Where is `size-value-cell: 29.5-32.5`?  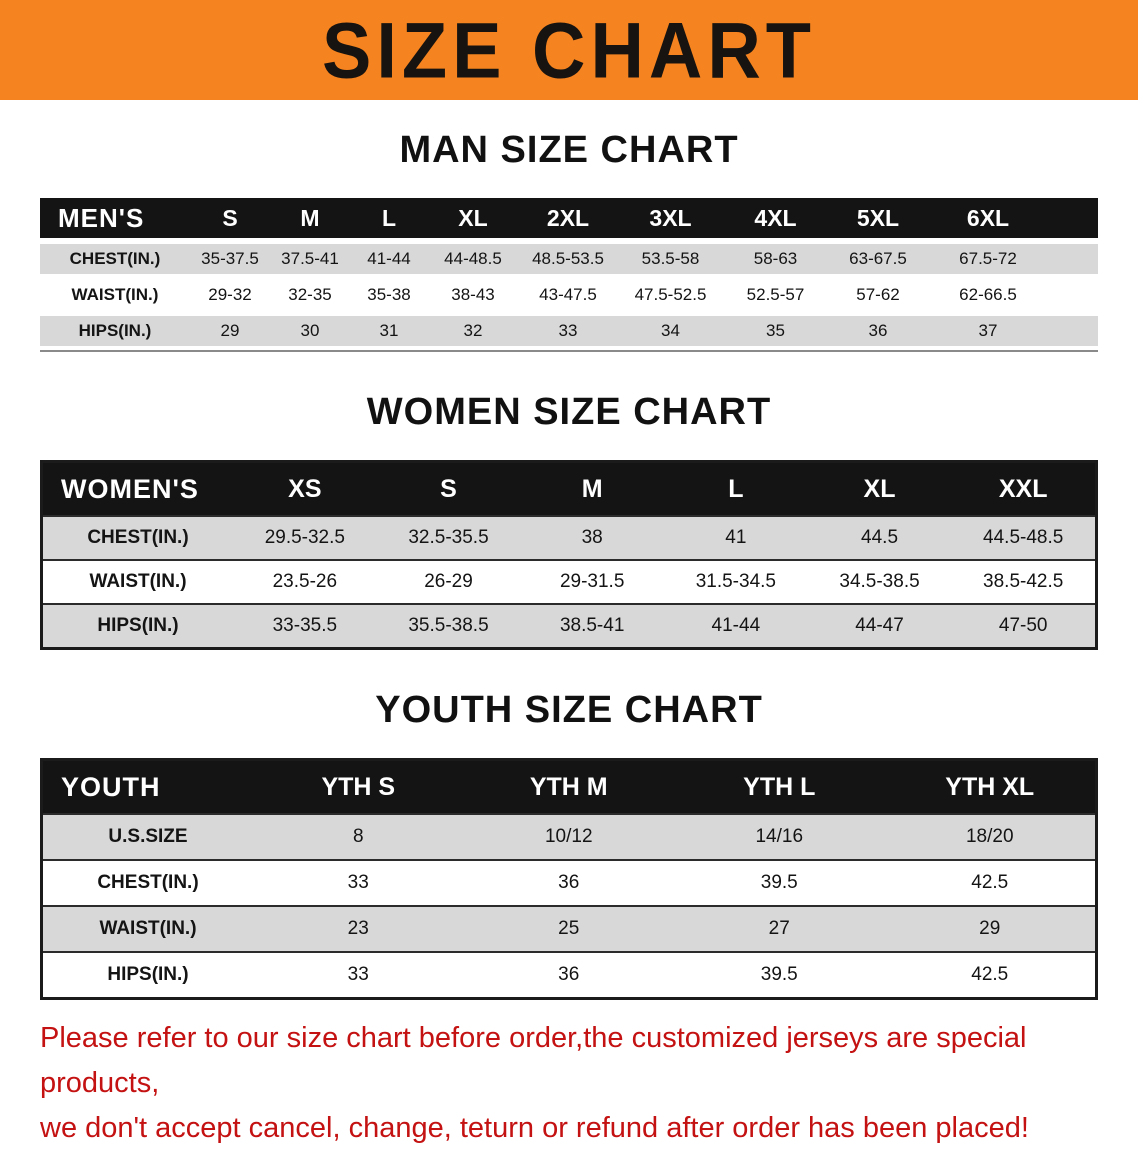
size-value-cell: 29.5-32.5 is located at coordinates (304, 537).